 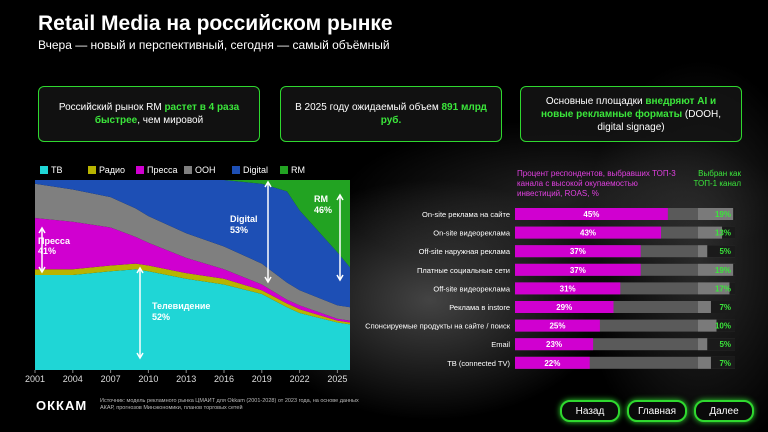 What do you see at coordinates (111, 379) in the screenshot?
I see `x-tick-label: 2007` at bounding box center [111, 379].